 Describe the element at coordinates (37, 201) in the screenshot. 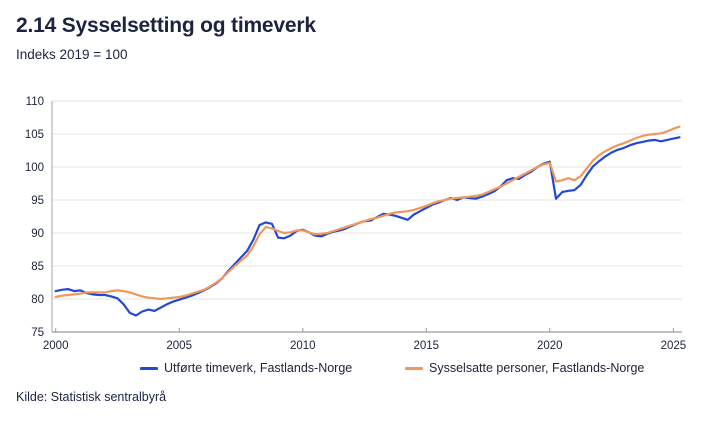

I see `svg-text: 95` at that location.